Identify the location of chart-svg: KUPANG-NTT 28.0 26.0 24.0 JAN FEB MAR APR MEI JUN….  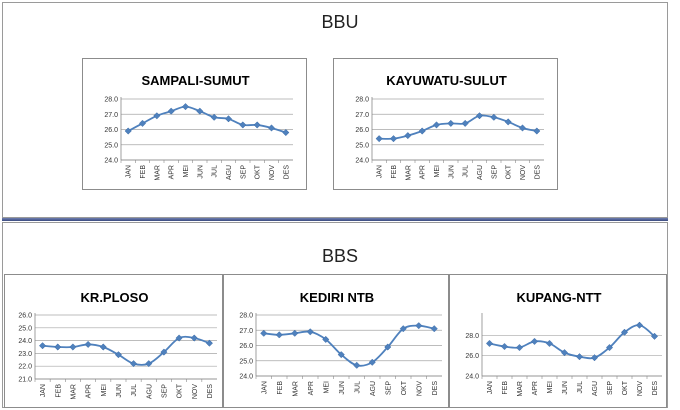
(563, 343).